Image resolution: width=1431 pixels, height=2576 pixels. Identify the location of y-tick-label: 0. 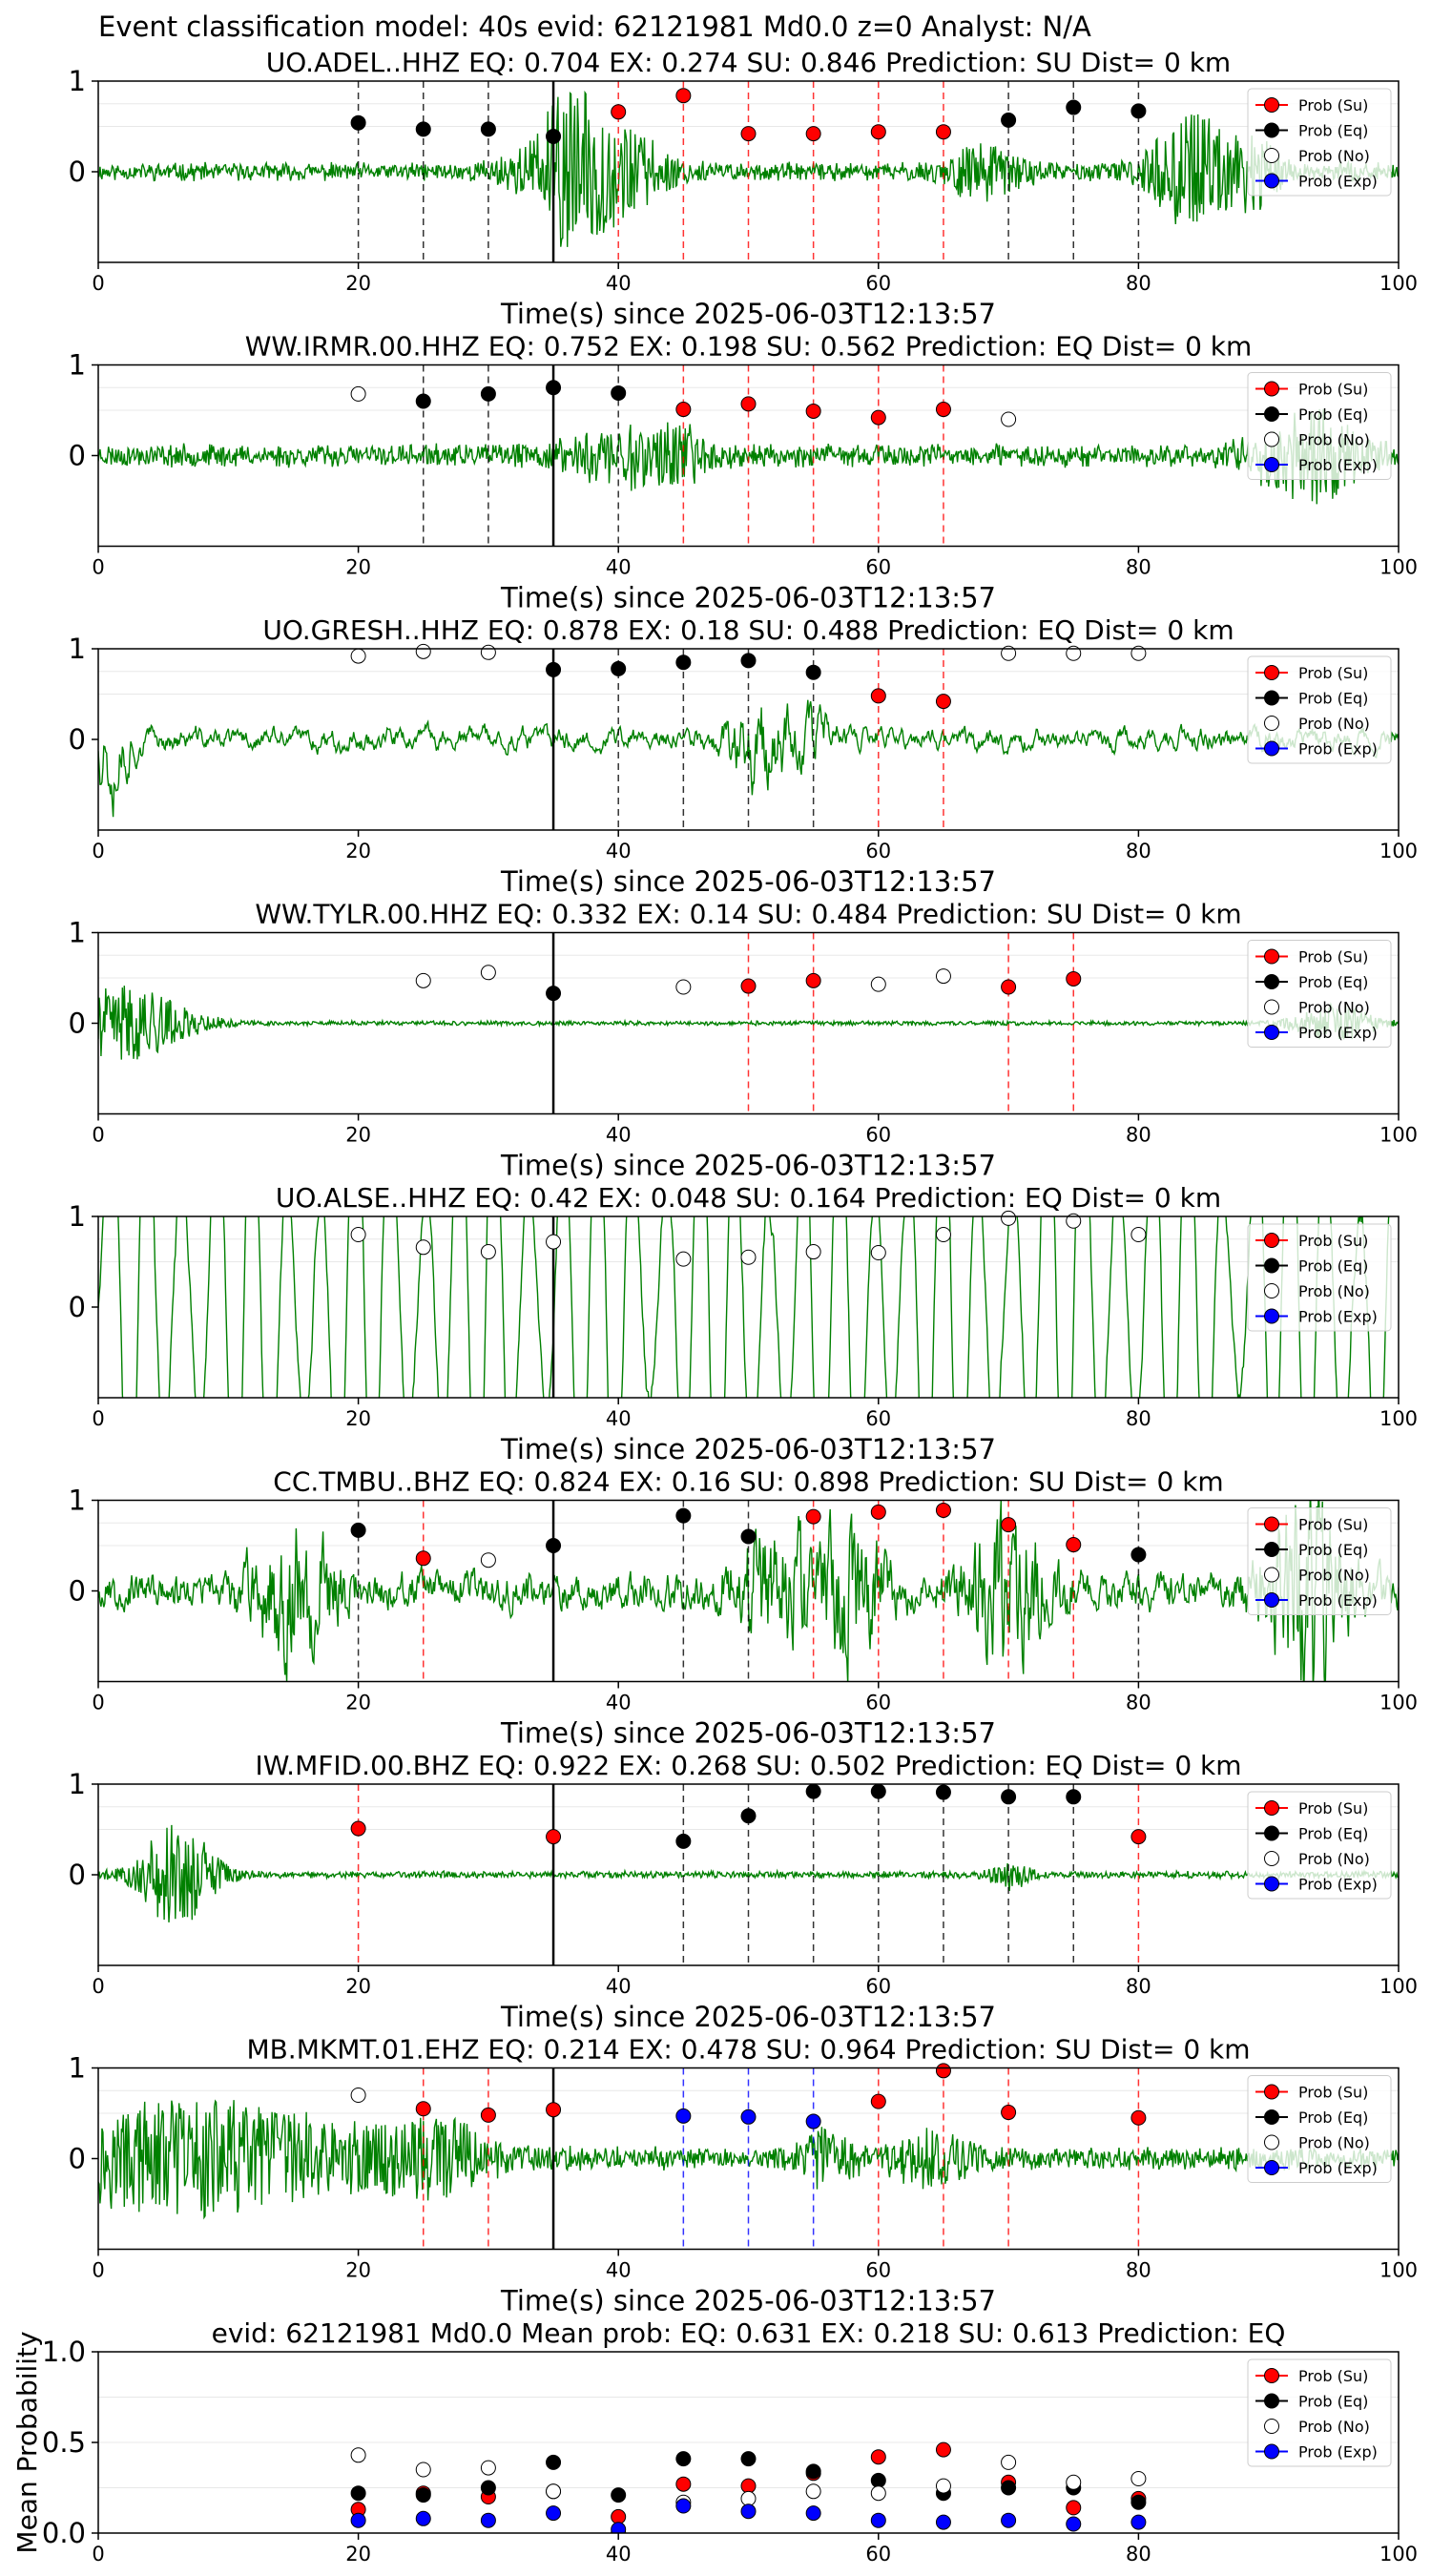
(77, 1307).